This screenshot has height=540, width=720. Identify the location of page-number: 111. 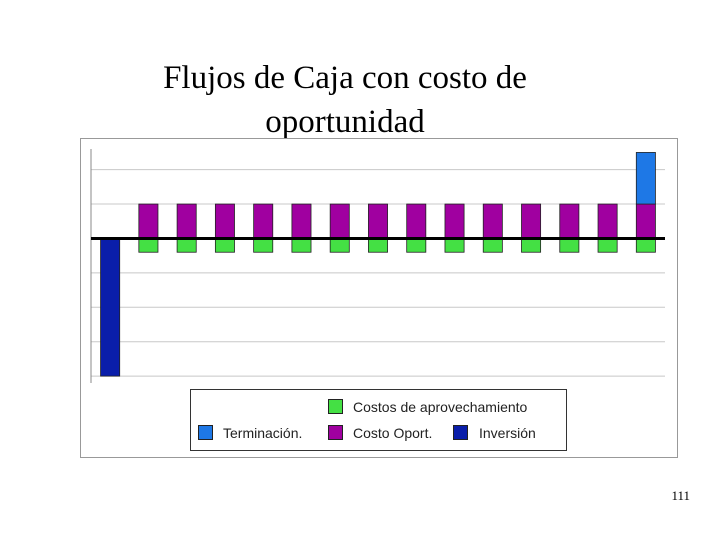
(680, 495).